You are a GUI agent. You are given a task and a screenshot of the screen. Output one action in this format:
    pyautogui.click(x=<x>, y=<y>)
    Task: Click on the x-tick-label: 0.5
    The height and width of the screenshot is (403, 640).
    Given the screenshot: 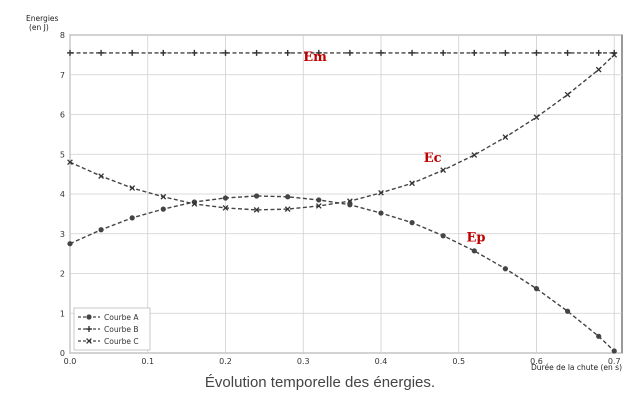 What is the action you would take?
    pyautogui.click(x=458, y=361)
    